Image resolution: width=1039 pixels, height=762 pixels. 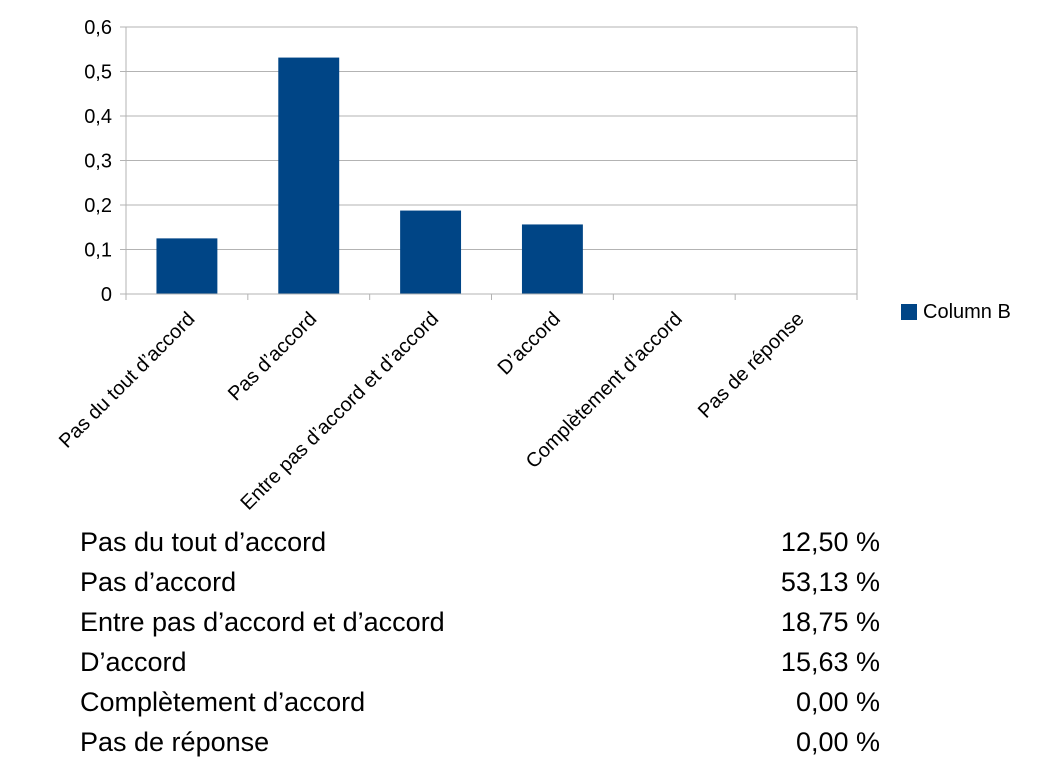 I want to click on summary-row-value: 15,63 %, so click(x=830, y=662).